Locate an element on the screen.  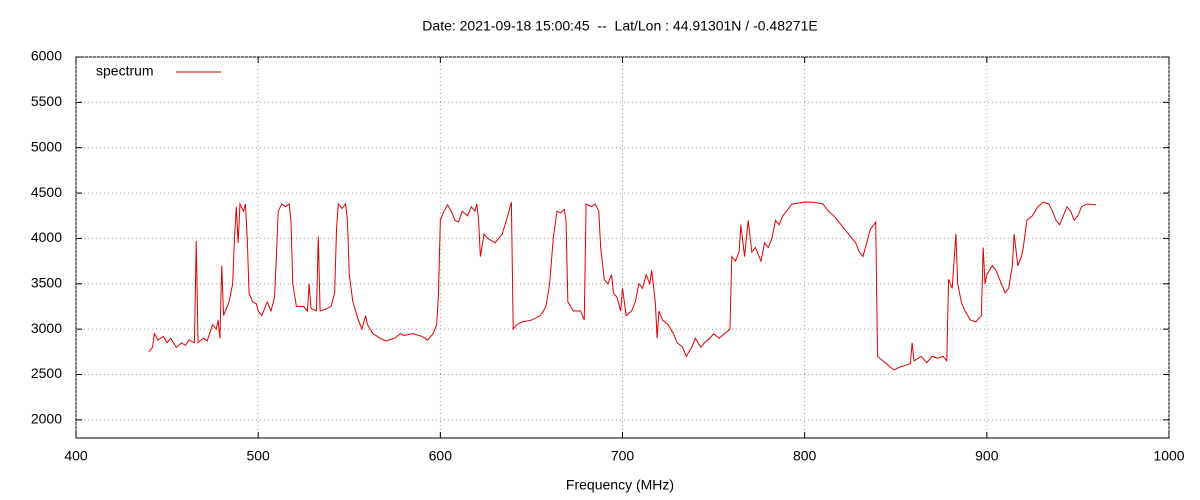
x-tick-label: 500 is located at coordinates (258, 456).